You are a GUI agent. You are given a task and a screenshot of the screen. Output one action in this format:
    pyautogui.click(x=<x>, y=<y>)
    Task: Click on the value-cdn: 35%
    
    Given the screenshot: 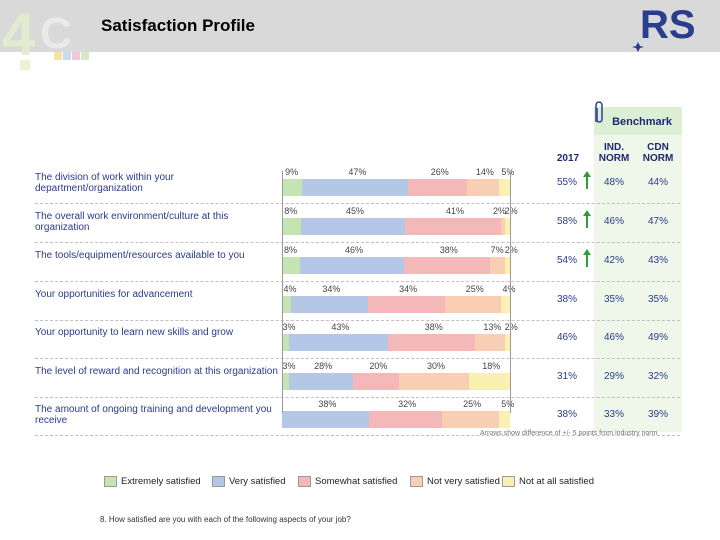 What is the action you would take?
    pyautogui.click(x=657, y=299)
    